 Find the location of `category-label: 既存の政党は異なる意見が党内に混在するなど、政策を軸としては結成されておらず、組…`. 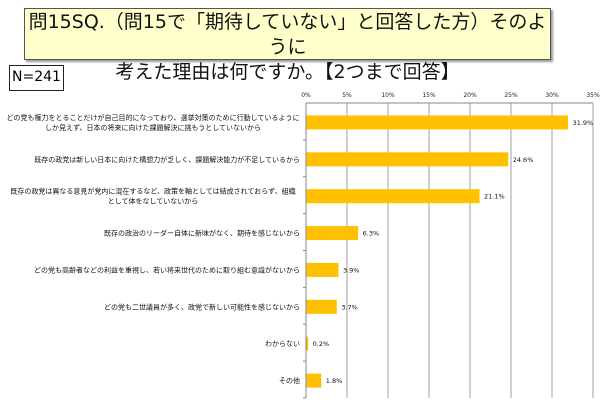

category-label: 既存の政党は異なる意見が党内に混在するなど、政策を軸としては結成されておらず、組… is located at coordinates (152, 191).